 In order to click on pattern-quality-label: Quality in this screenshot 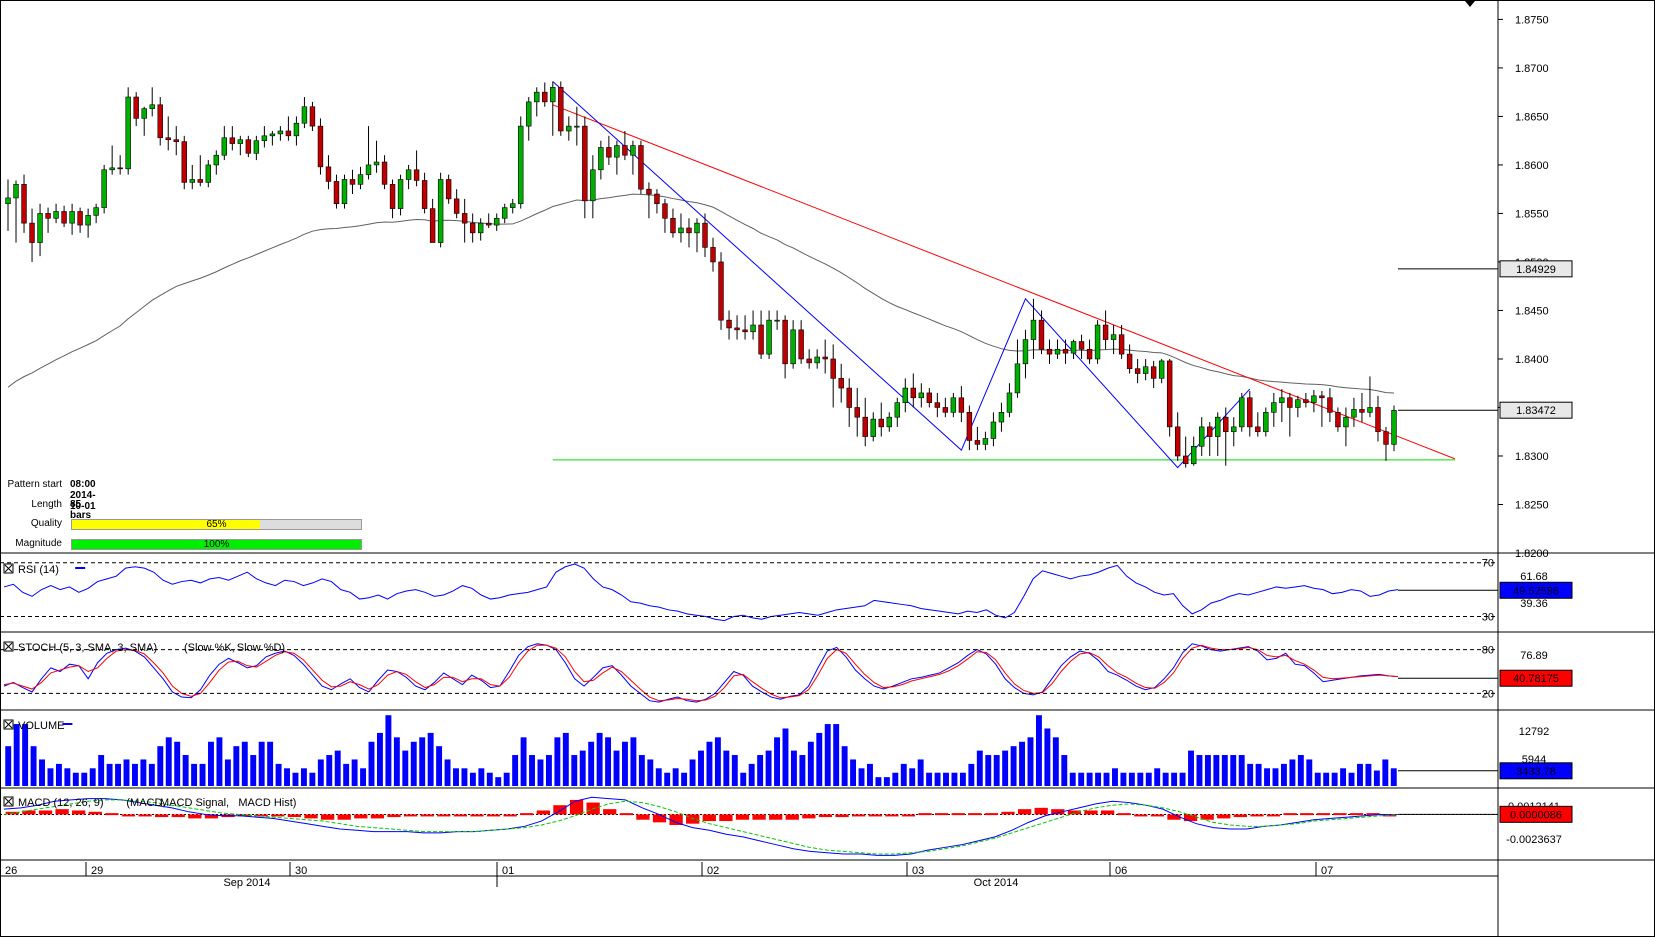, I will do `click(46, 523)`.